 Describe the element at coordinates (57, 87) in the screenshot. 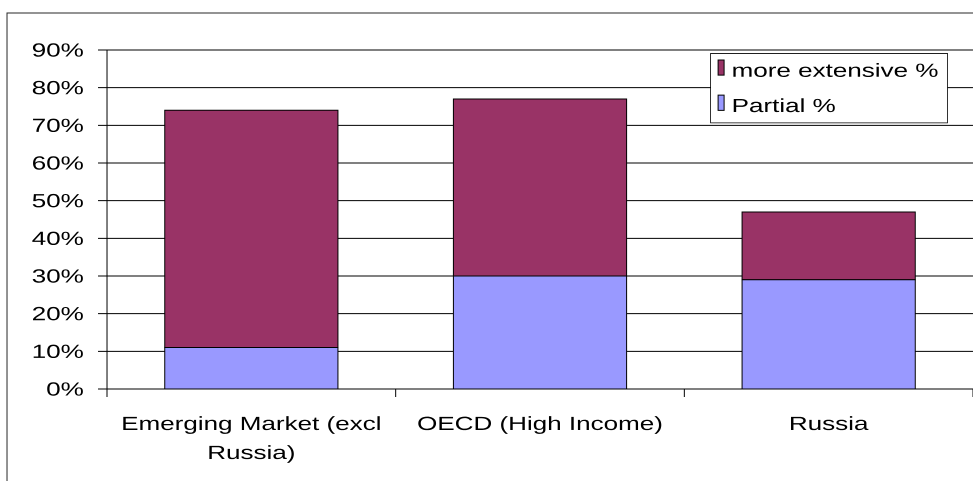

I see `y-tick-label: 80%` at that location.